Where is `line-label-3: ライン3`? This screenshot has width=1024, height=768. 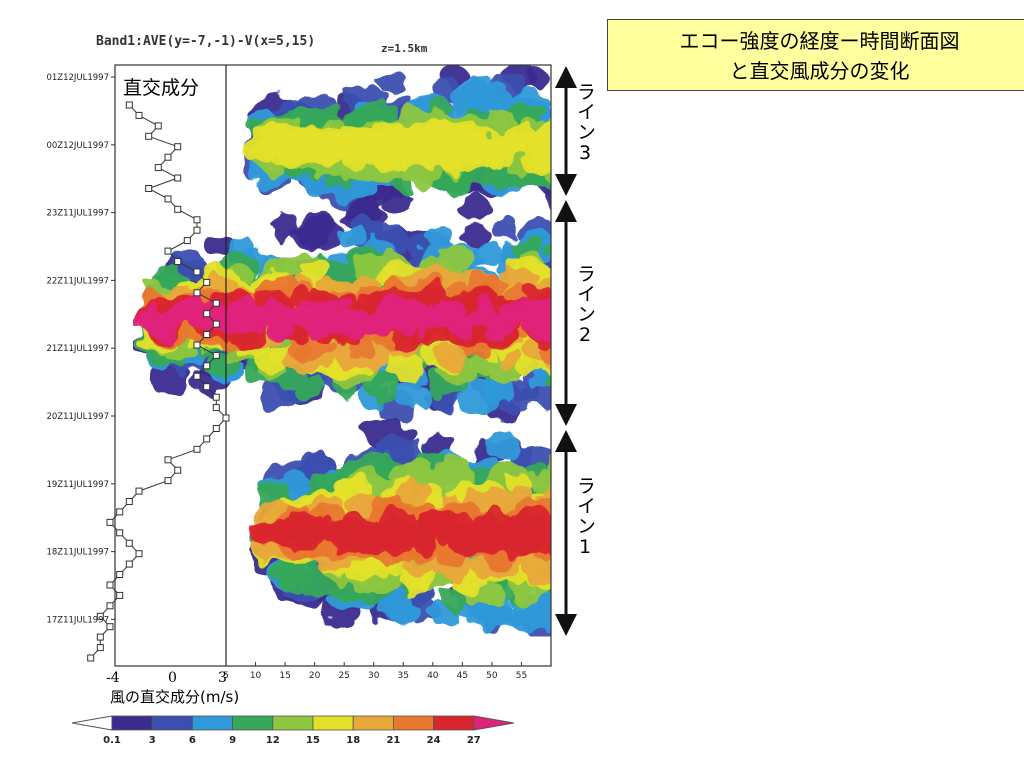 line-label-3: ライン3 is located at coordinates (583, 123).